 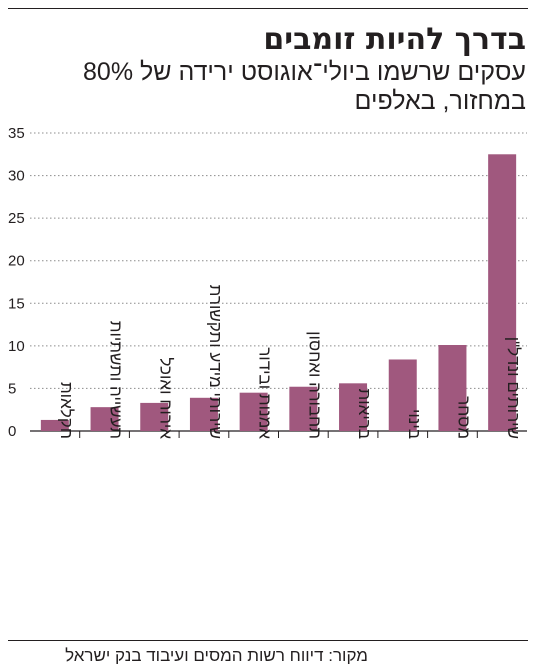 What do you see at coordinates (268, 8) in the screenshot?
I see `top-rule` at bounding box center [268, 8].